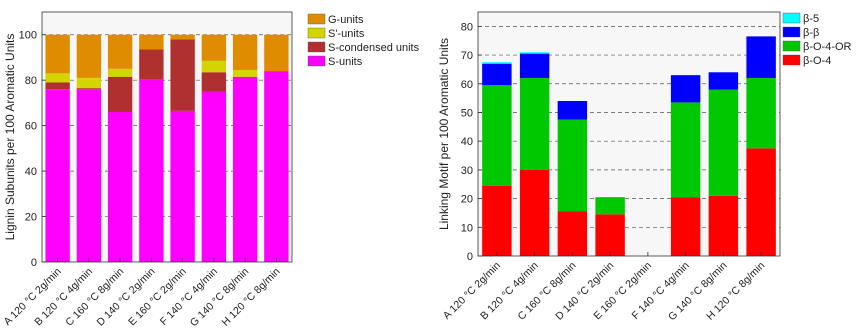  Describe the element at coordinates (346, 20) in the screenshot. I see `legend-label: G-units` at that location.